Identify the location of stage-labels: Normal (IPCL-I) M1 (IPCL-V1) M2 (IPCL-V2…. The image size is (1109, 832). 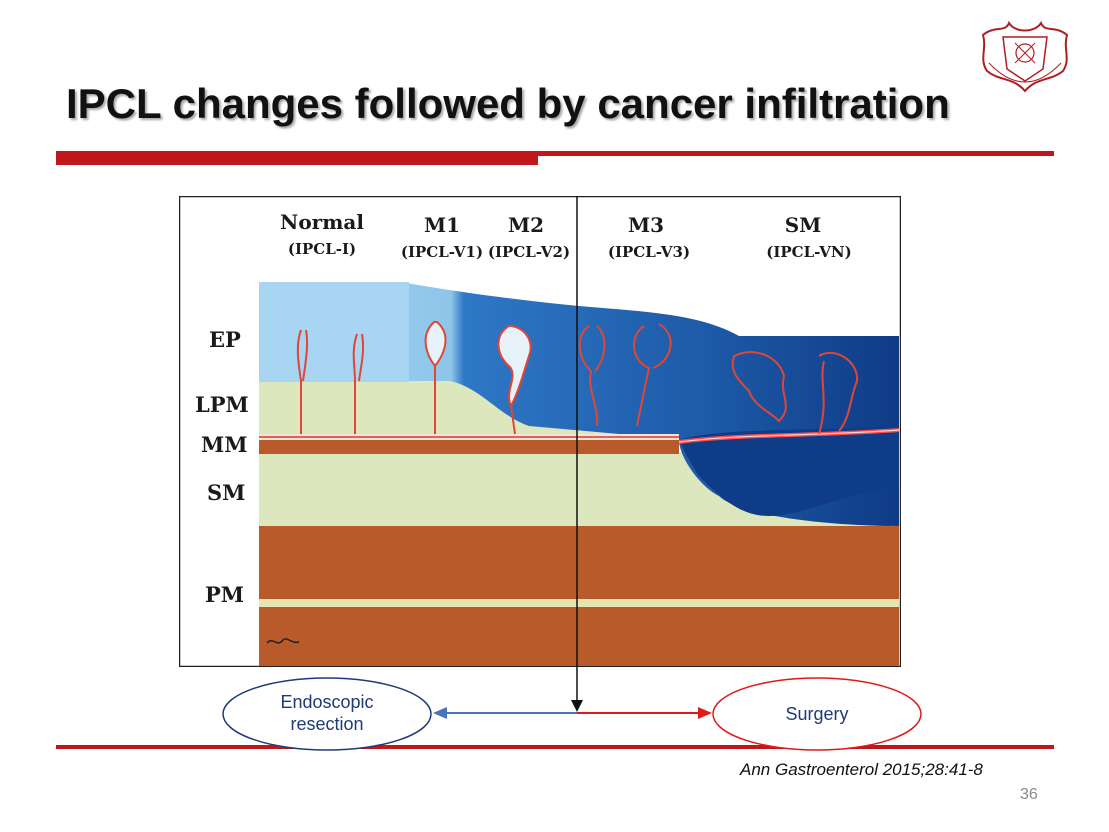
(566, 235).